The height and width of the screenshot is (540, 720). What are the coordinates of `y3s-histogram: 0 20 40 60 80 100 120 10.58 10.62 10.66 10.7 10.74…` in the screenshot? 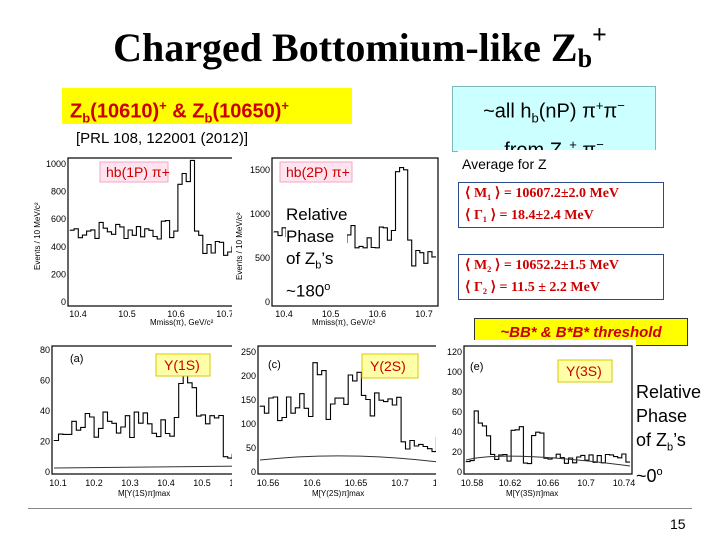 It's located at (536, 420).